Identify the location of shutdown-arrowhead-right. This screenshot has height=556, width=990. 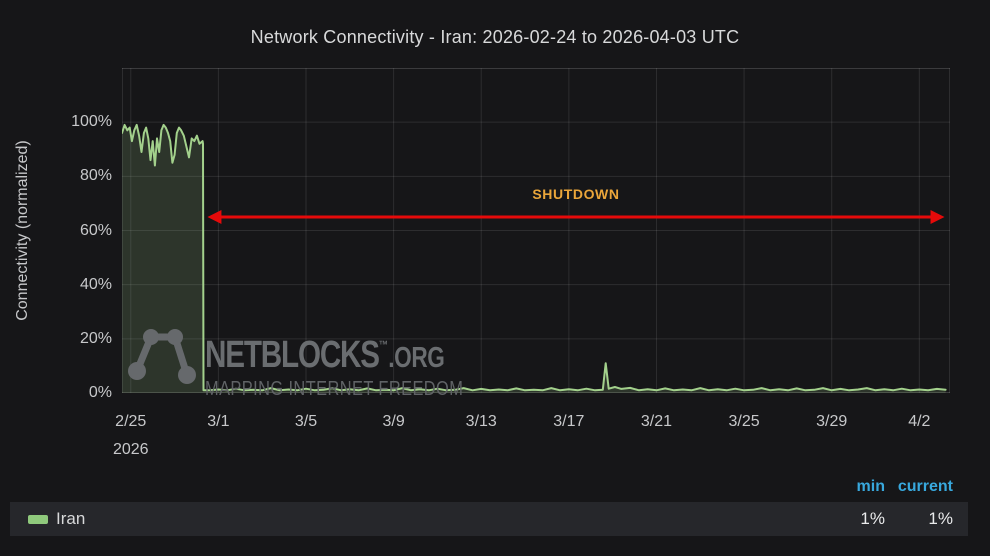
(937, 216).